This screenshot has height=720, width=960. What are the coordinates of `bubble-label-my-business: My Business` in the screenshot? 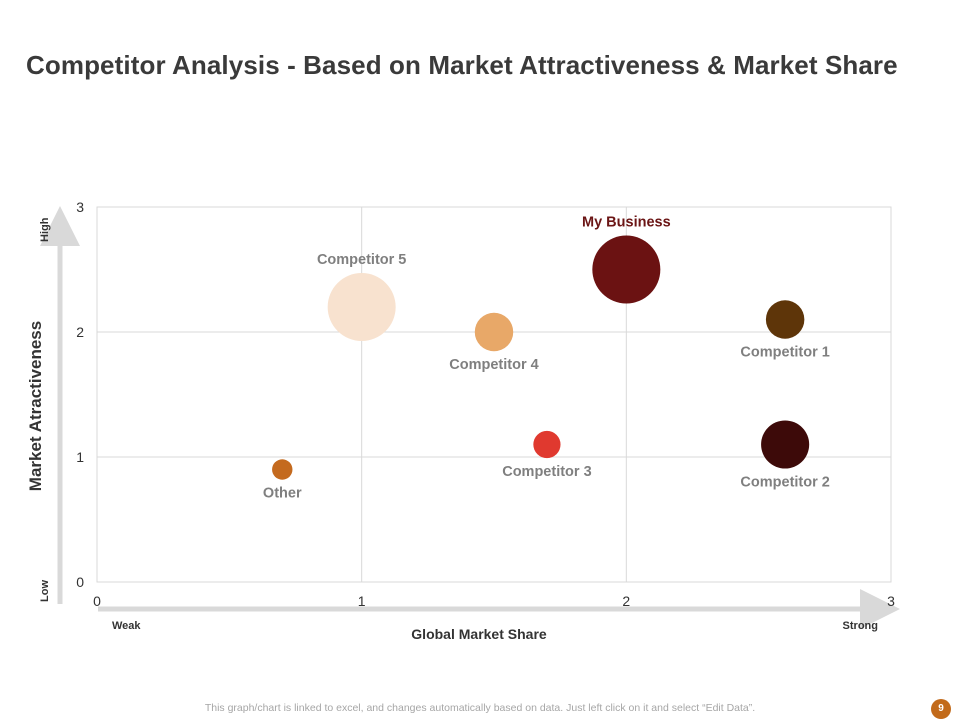 It's located at (626, 223).